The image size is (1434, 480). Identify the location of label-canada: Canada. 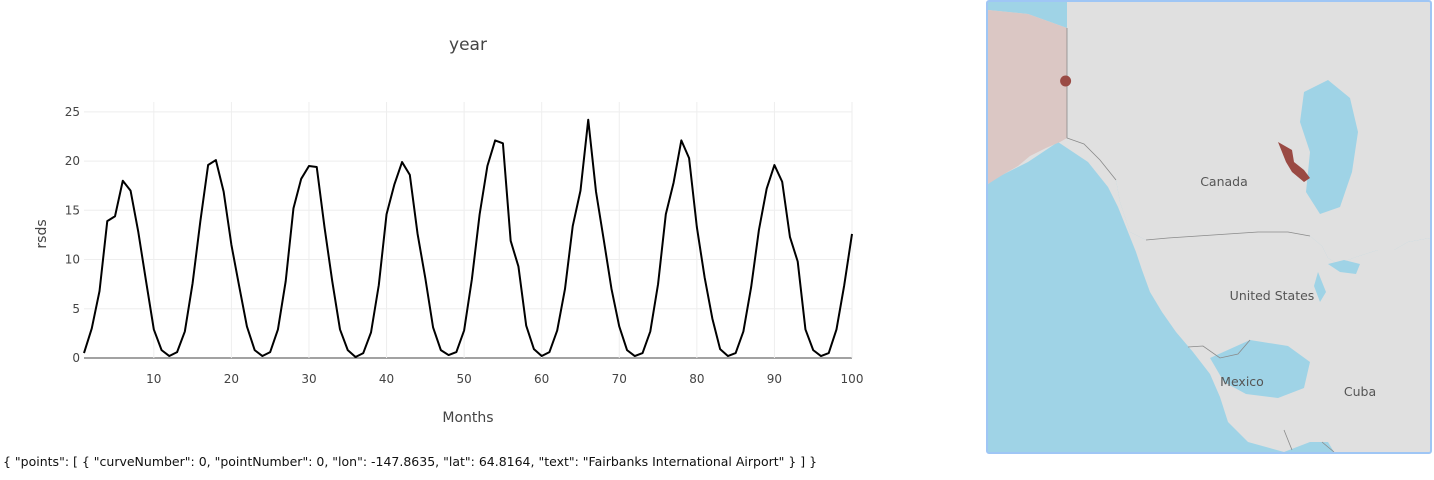
(1224, 181).